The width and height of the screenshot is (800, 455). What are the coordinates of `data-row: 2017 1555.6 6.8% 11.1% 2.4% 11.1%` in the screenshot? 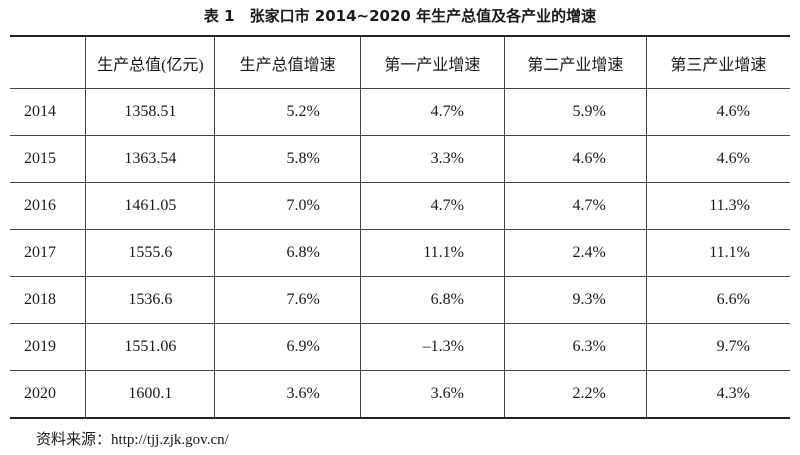 It's located at (400, 253).